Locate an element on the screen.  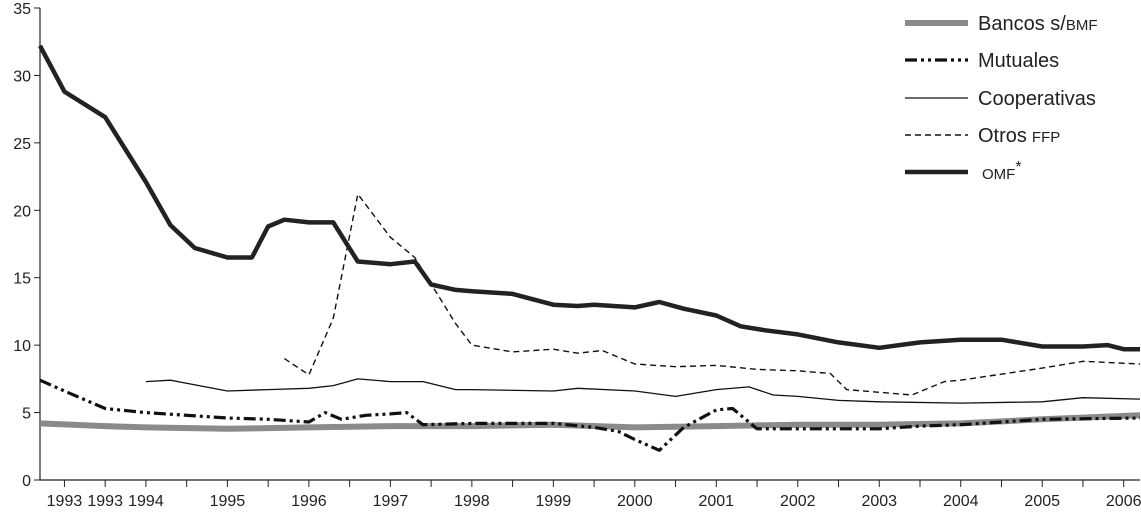
y-tick-label: 15 is located at coordinates (22, 279).